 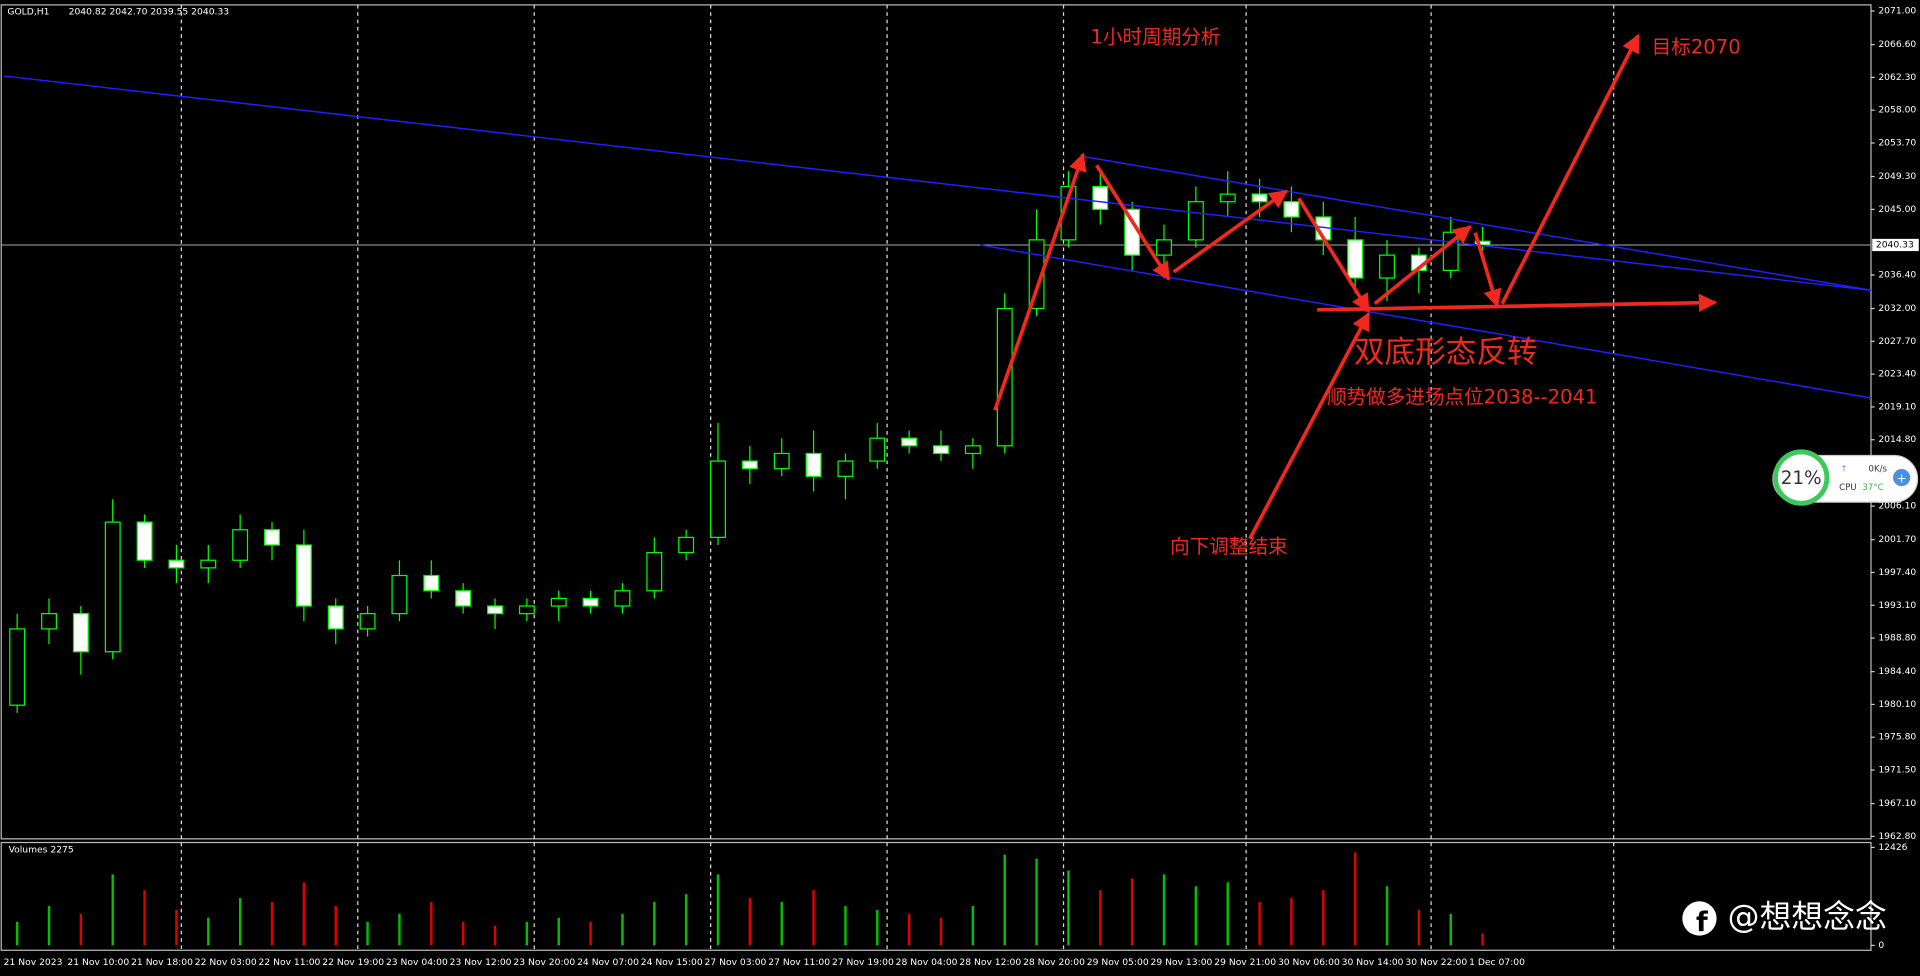 I want to click on symbol: GOLD,H1, so click(x=28, y=12).